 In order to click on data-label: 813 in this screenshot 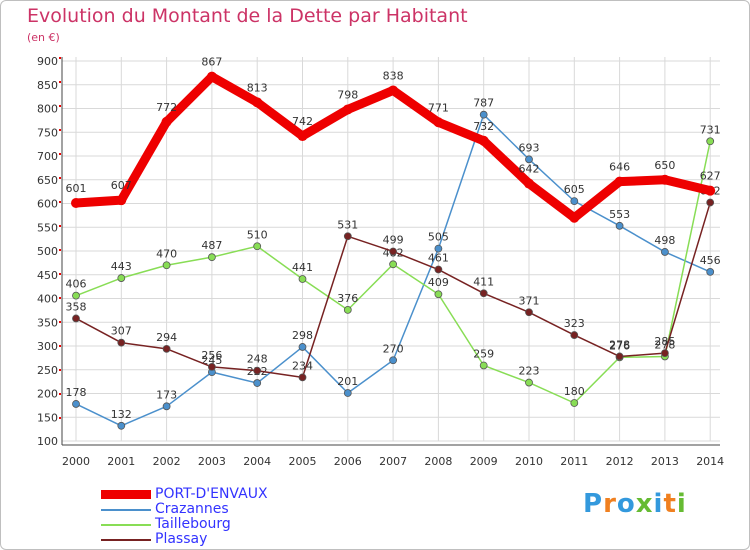, I will do `click(257, 87)`.